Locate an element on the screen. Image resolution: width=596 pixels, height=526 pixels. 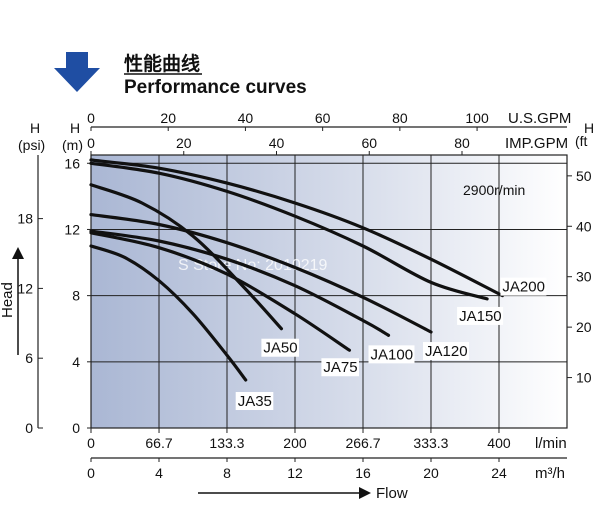
head-ft-axis: 10 20 30 40 50 is located at coordinates (579, 277).